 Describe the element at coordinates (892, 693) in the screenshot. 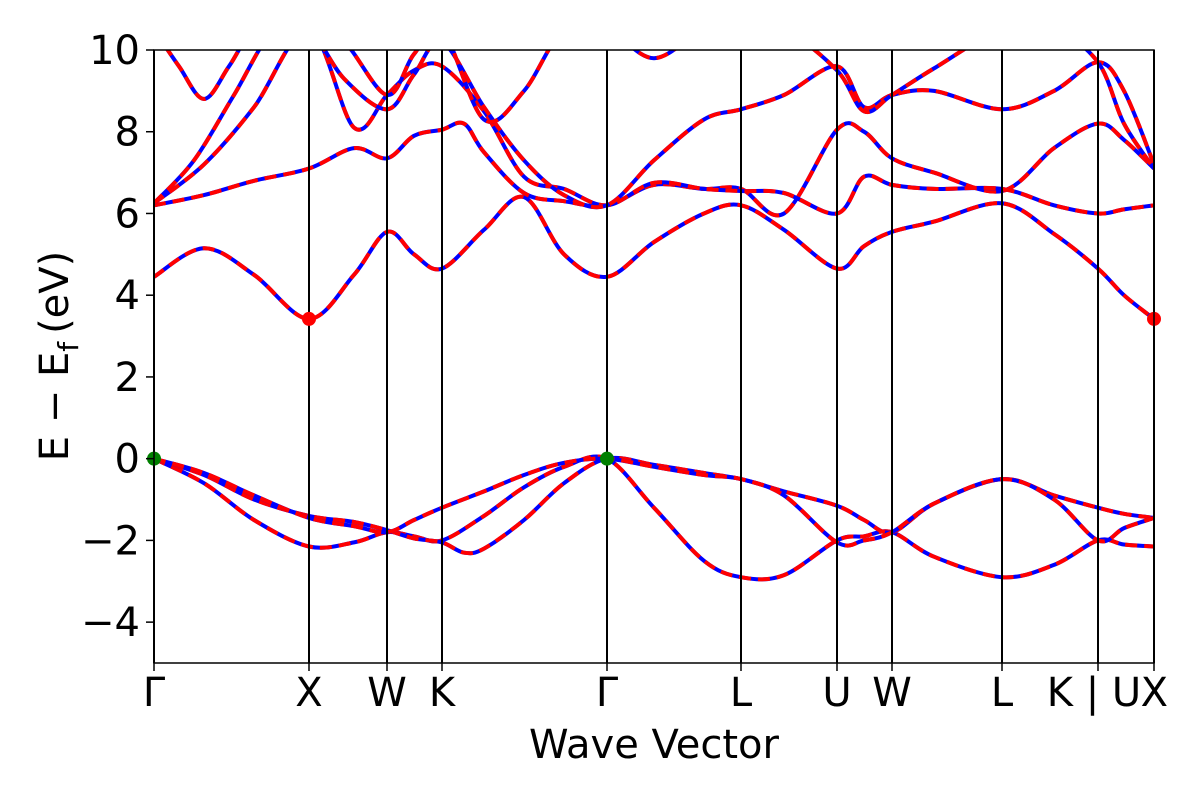

I see `x-tick-label-7: W` at that location.